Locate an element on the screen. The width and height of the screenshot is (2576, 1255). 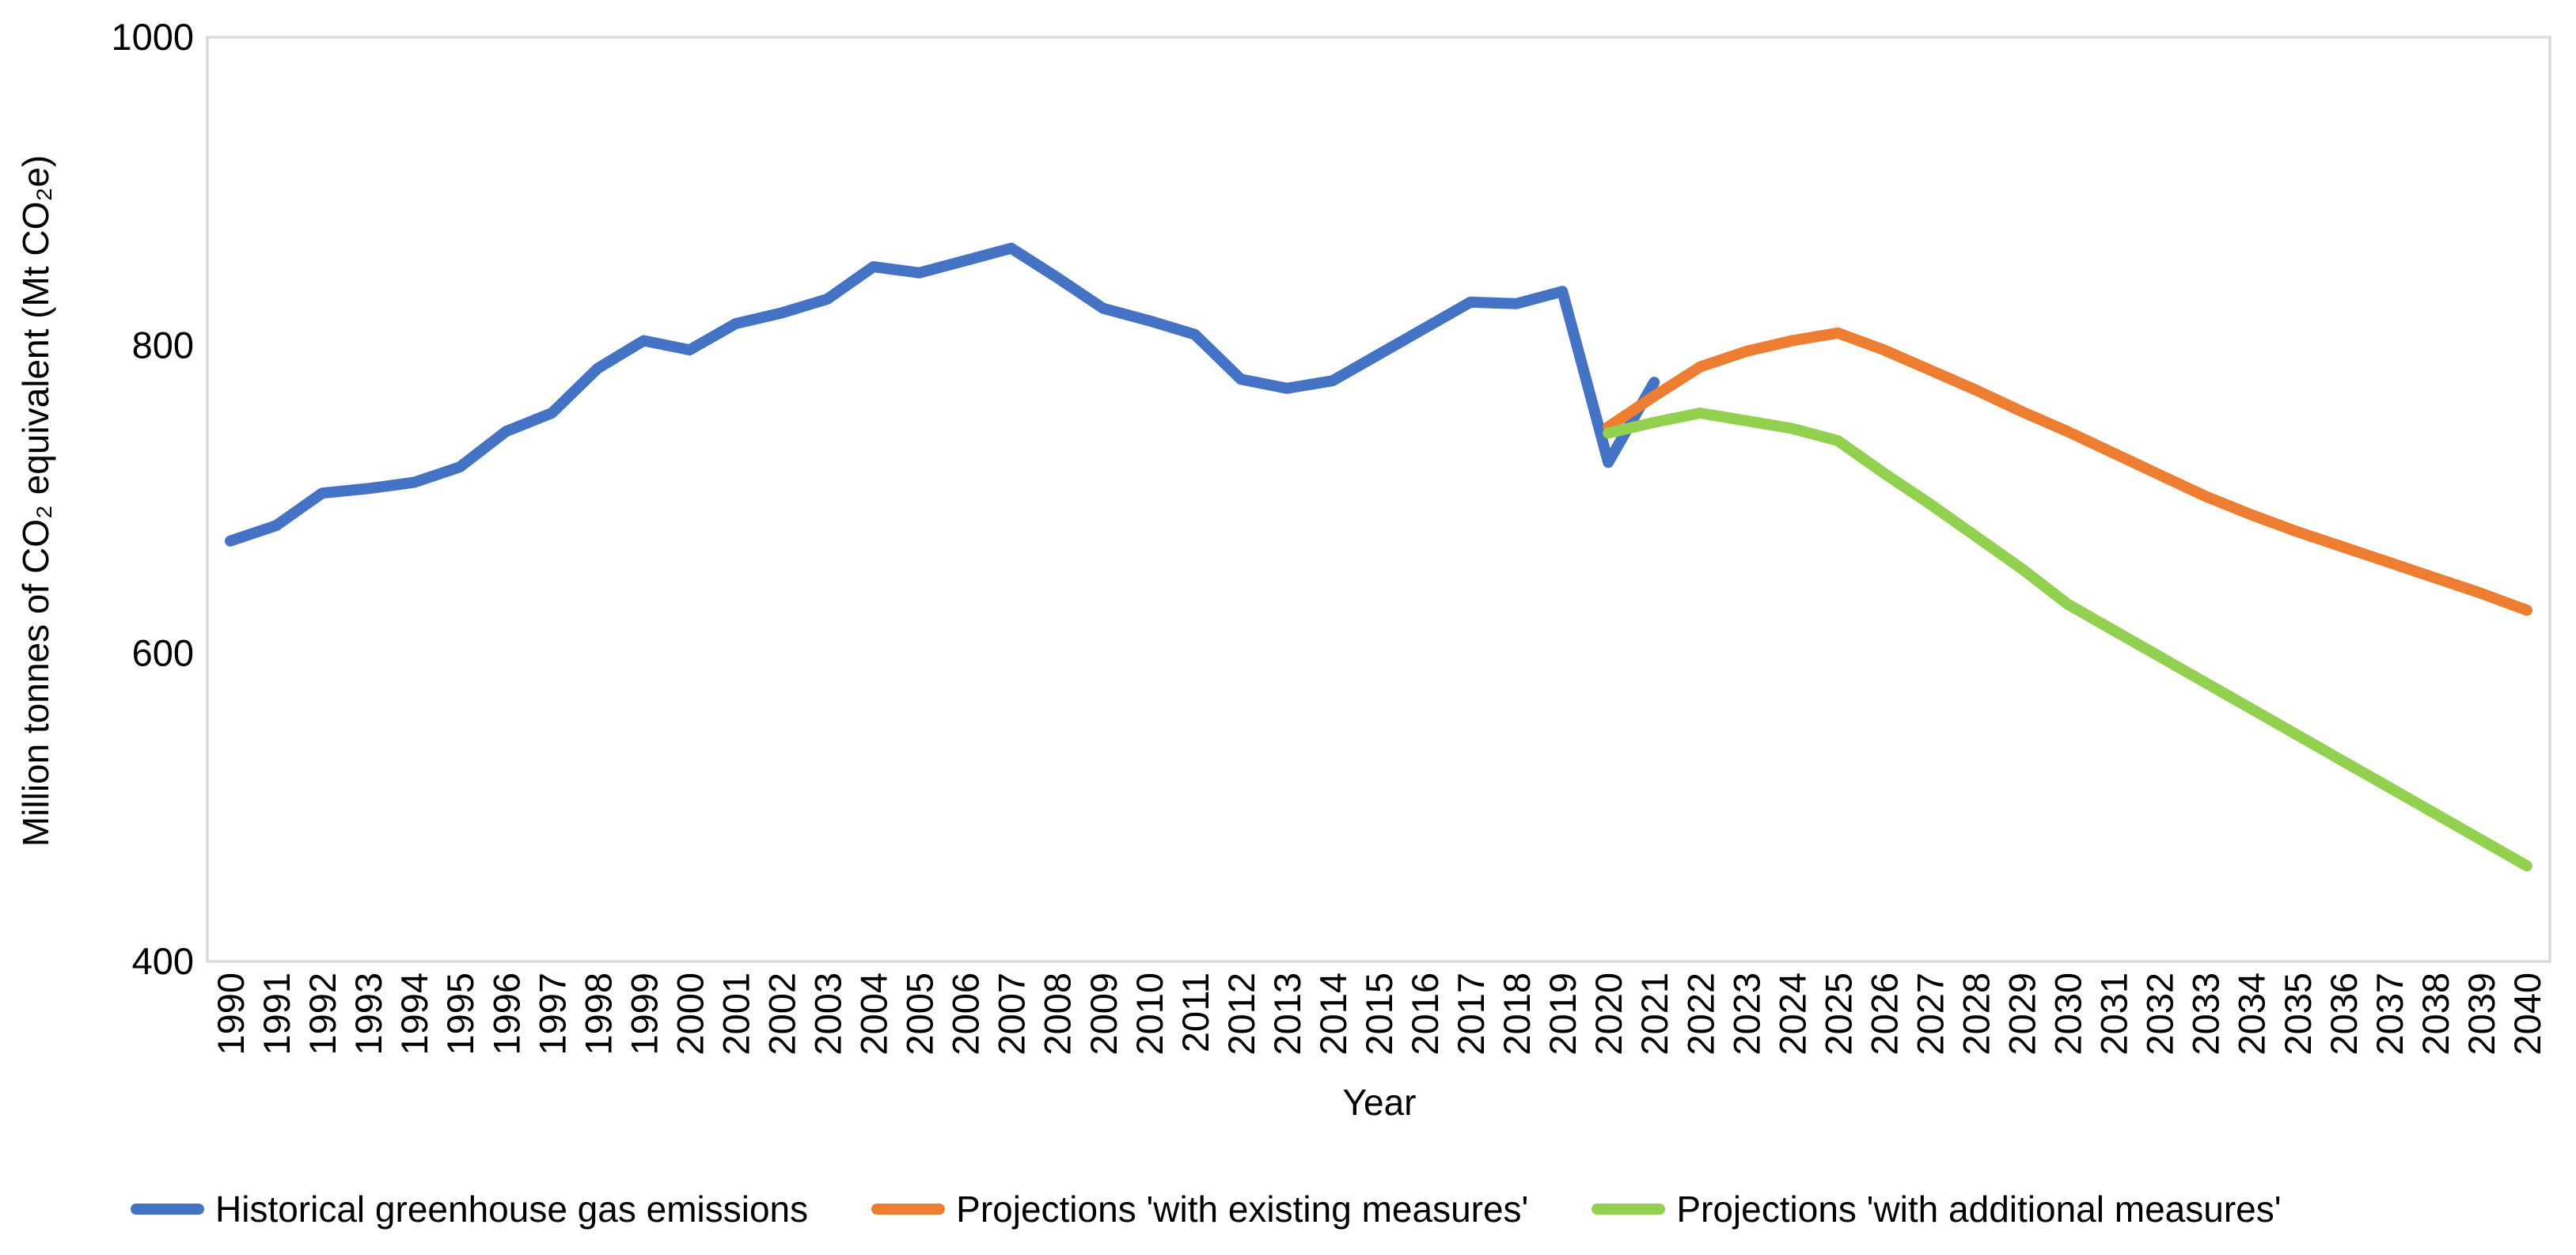
y-tick-label: 600 is located at coordinates (163, 653).